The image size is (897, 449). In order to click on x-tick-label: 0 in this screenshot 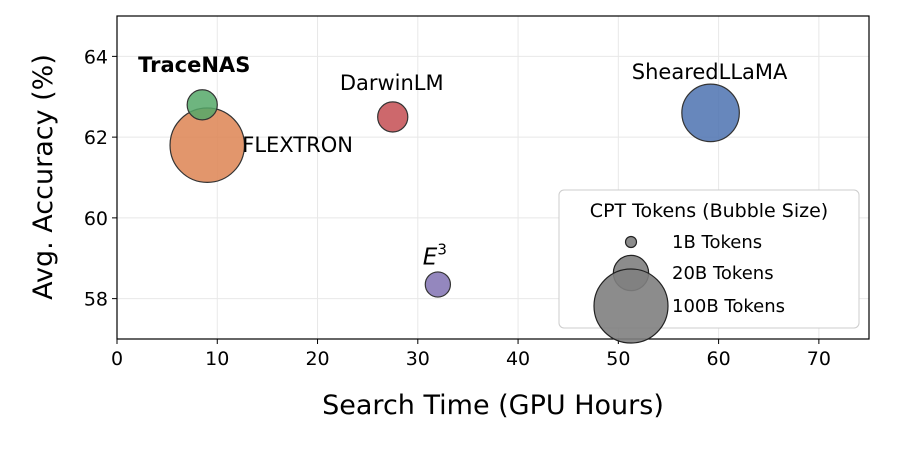, I will do `click(117, 359)`.